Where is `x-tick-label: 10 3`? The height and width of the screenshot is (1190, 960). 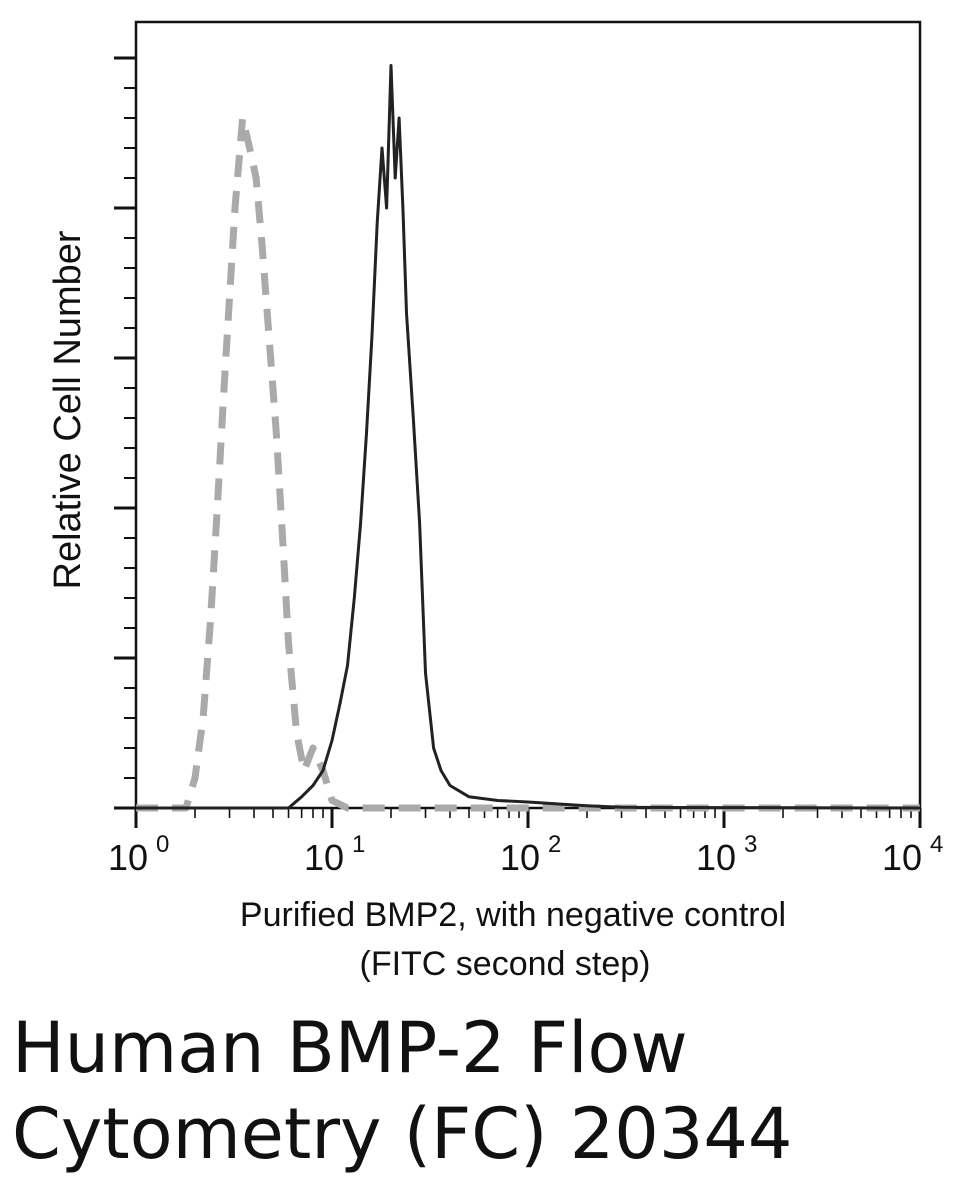 x-tick-label: 10 3 is located at coordinates (726, 854).